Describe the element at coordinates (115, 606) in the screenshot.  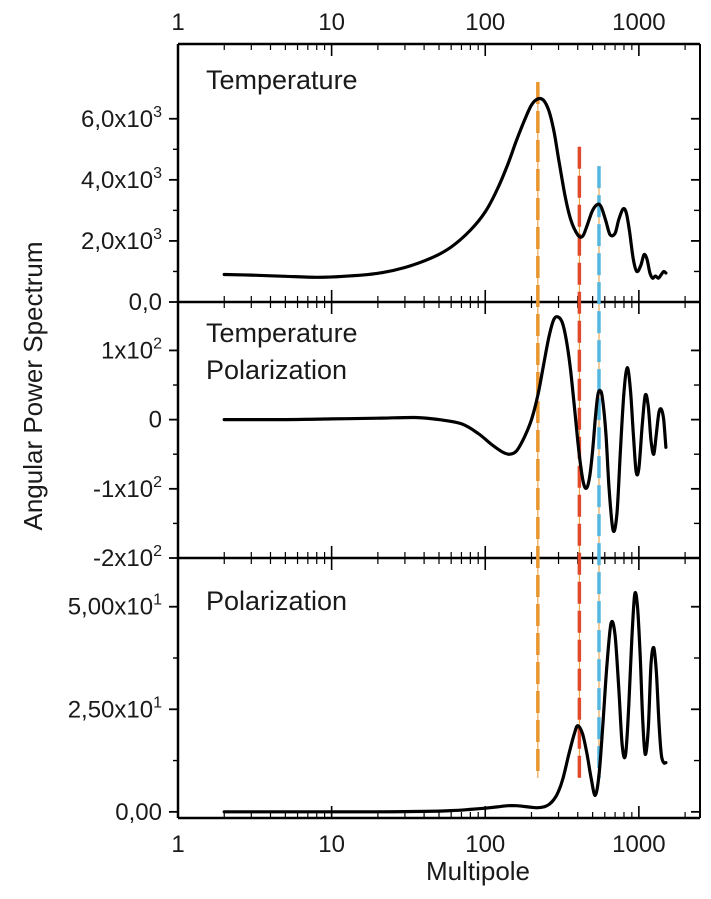
I see `y-tick-label: 5,00x10¹` at that location.